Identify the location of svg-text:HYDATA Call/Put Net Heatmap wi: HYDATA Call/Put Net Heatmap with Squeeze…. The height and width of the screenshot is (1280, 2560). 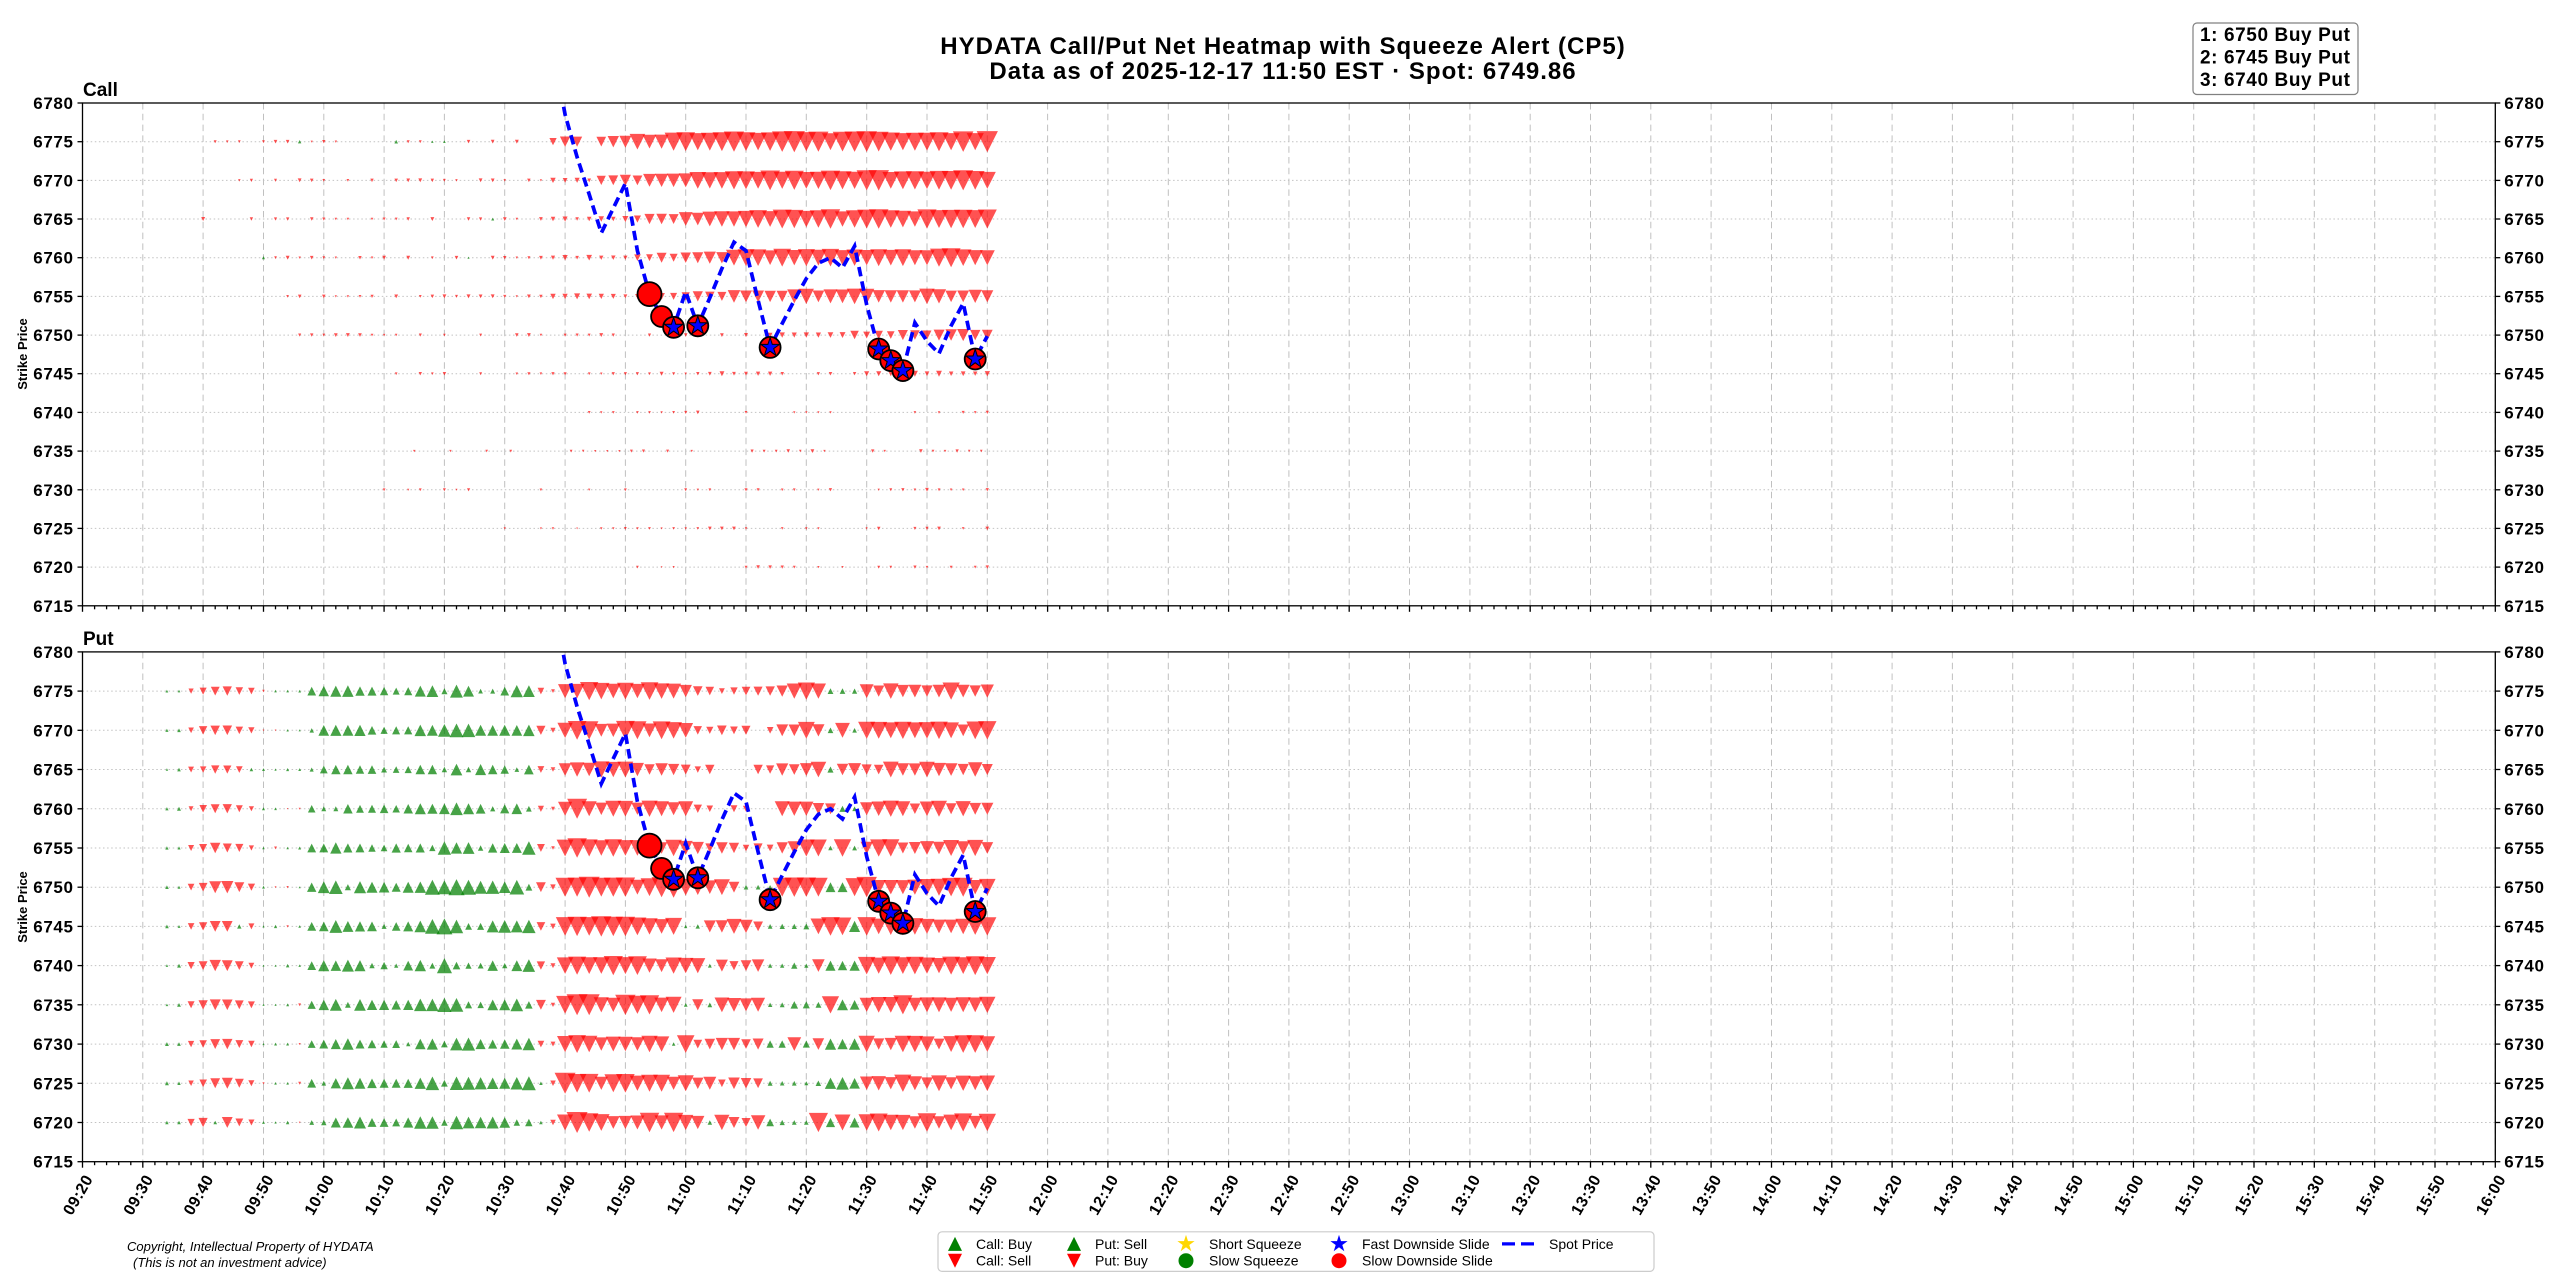
(1282, 46).